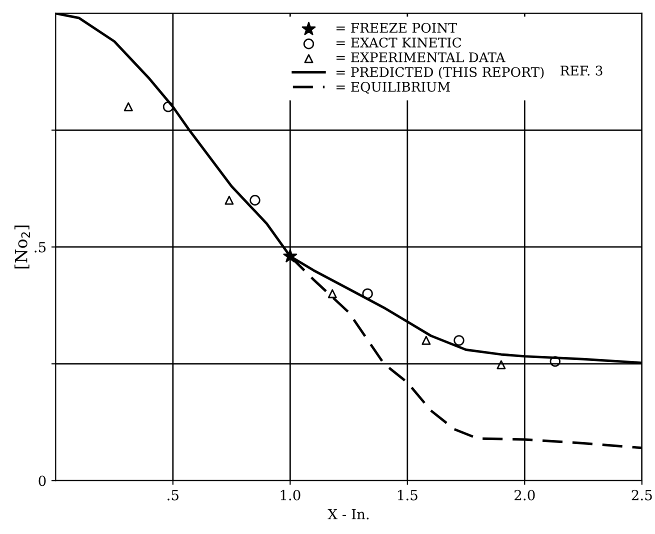 The width and height of the screenshot is (655, 534). What do you see at coordinates (440, 72) in the screenshot?
I see `legend-label: = PREDICTED (THIS REPORT)` at bounding box center [440, 72].